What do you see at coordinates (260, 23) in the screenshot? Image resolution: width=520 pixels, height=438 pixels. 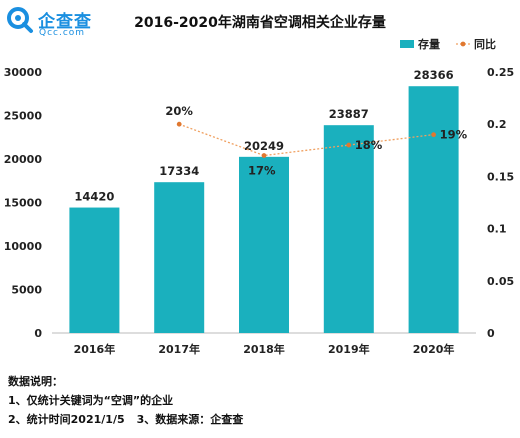 I see `chart-title: 2016-2020年湖南省空调相关企业存量` at bounding box center [260, 23].